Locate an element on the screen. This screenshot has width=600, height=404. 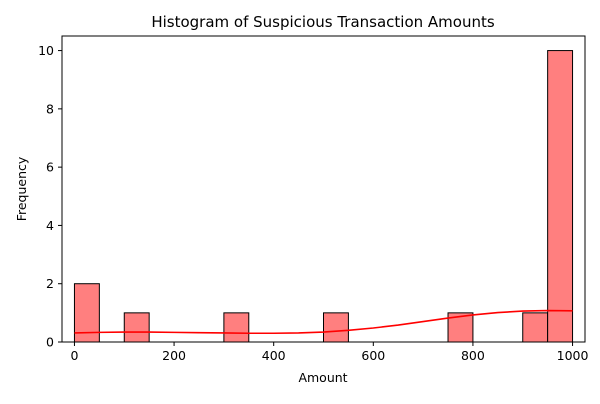
x-tick-label-400: 400 is located at coordinates (274, 355).